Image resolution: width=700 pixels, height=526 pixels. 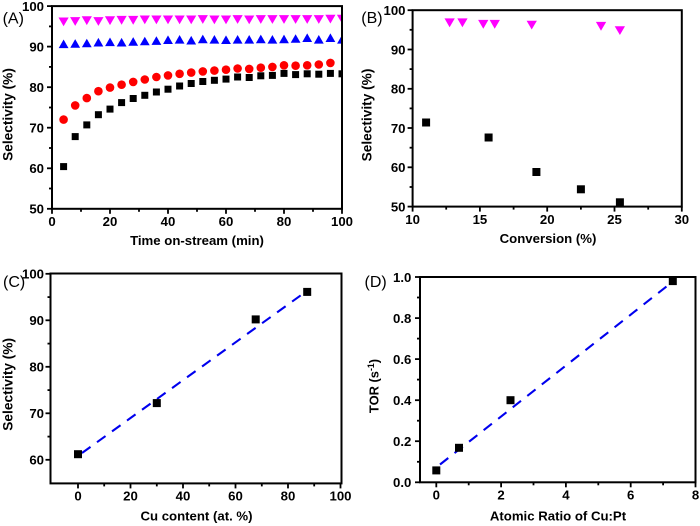 What do you see at coordinates (402, 359) in the screenshot?
I see `svg-text: 0.6` at bounding box center [402, 359].